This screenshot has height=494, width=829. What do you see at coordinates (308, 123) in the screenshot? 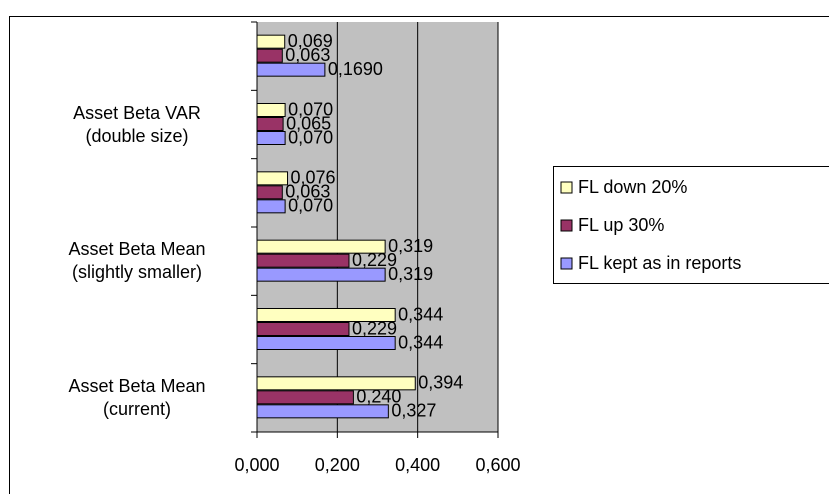
I see `data-label: 0,065` at bounding box center [308, 123].